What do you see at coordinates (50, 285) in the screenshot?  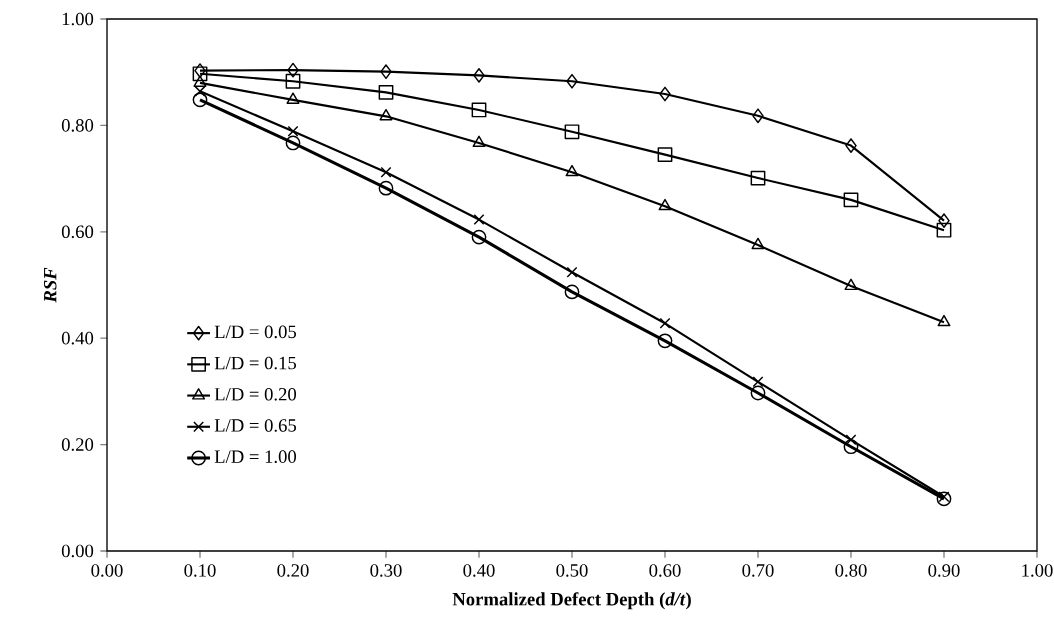 I see `y-axis-title: RSF` at bounding box center [50, 285].